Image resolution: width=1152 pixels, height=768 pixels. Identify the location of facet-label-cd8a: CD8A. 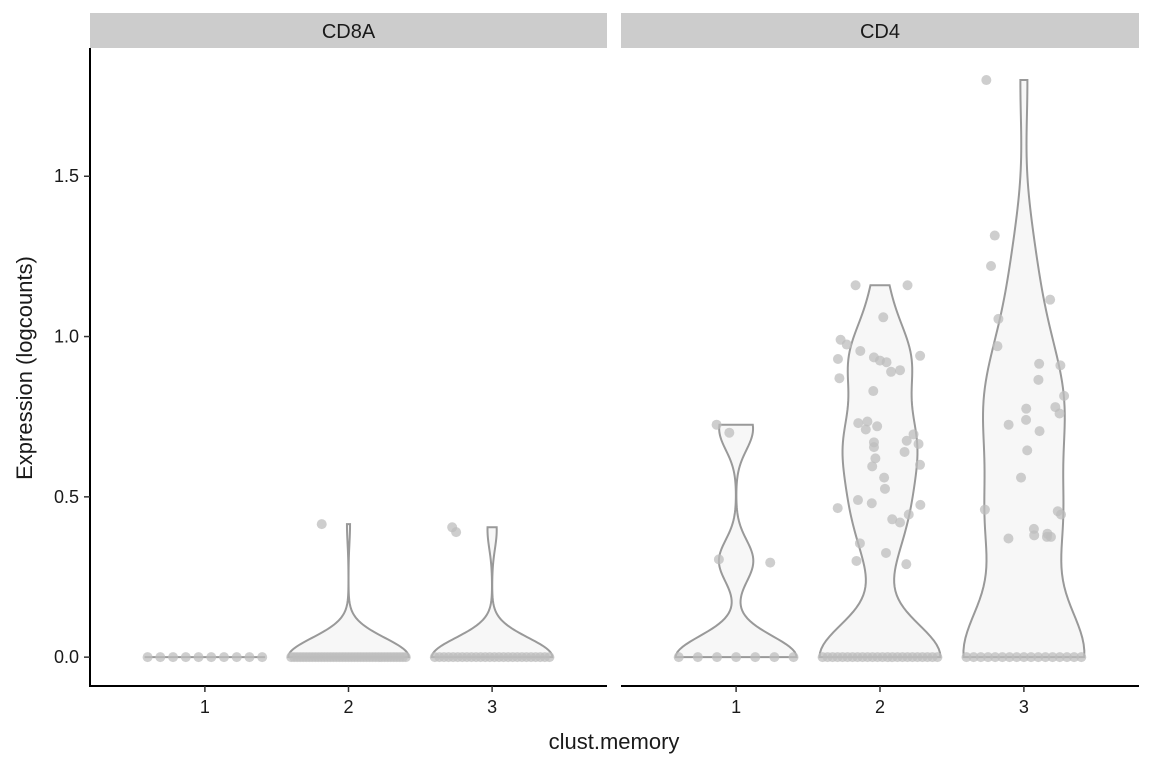
(349, 32).